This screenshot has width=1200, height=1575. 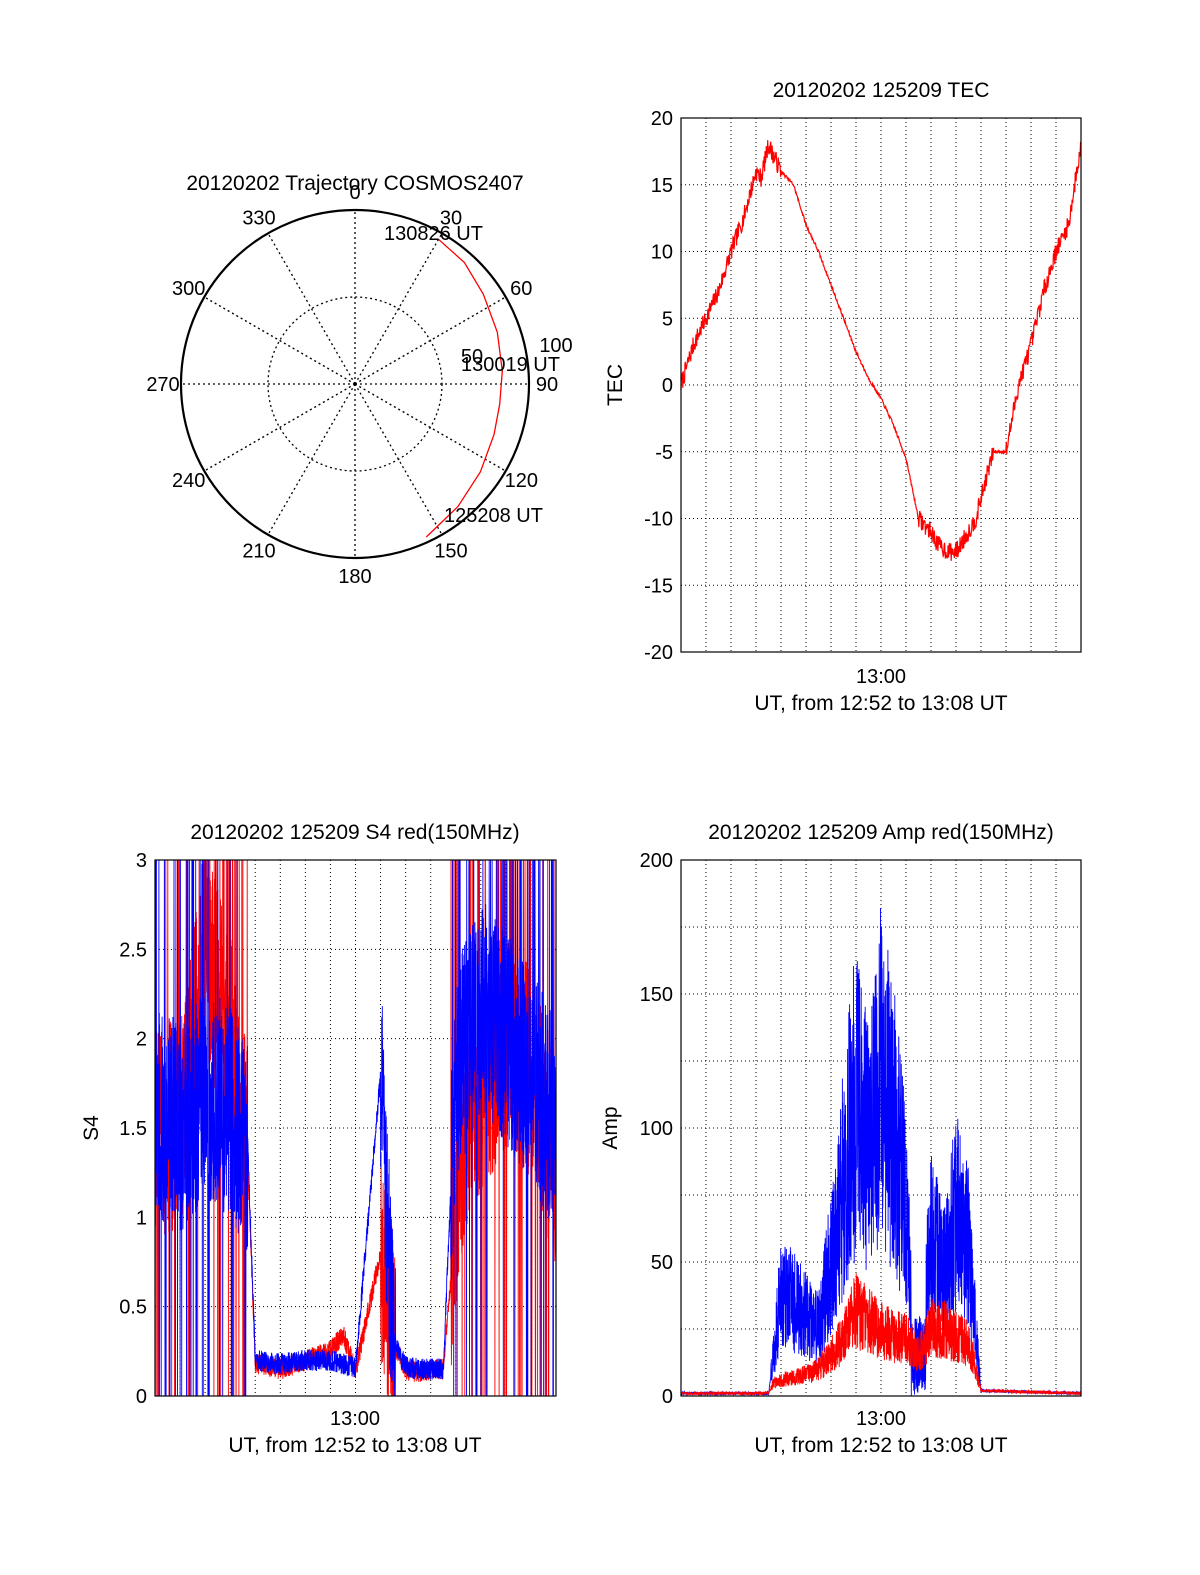 I want to click on polar-time-label-125208: 125208 UT, so click(x=493, y=516).